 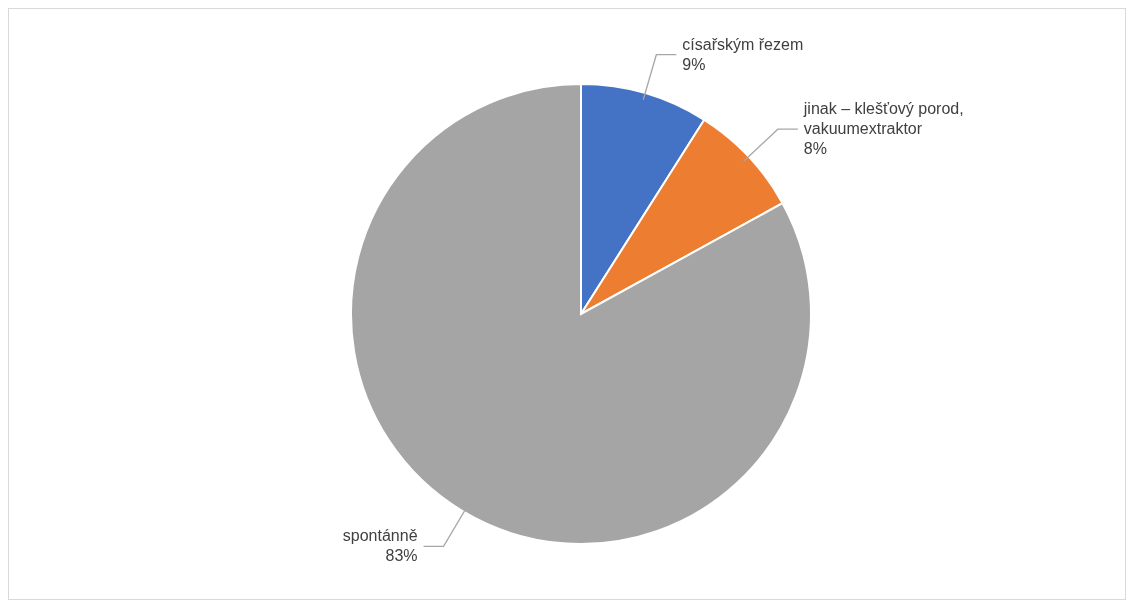 I want to click on slice-label: jinak – klešťový porod, vakuumextraktor, so click(x=883, y=119).